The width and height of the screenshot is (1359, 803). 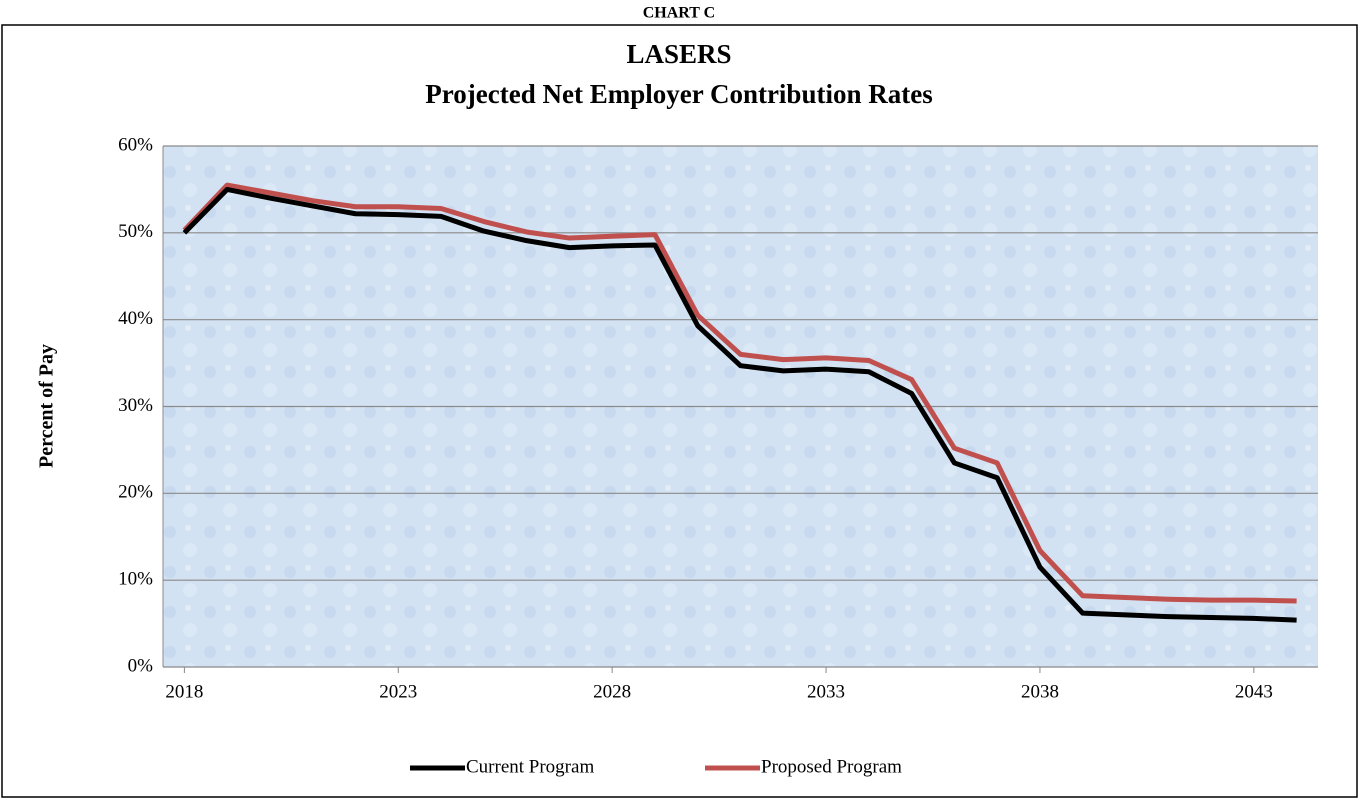 I want to click on x-tick-label: 2038, so click(x=1040, y=691).